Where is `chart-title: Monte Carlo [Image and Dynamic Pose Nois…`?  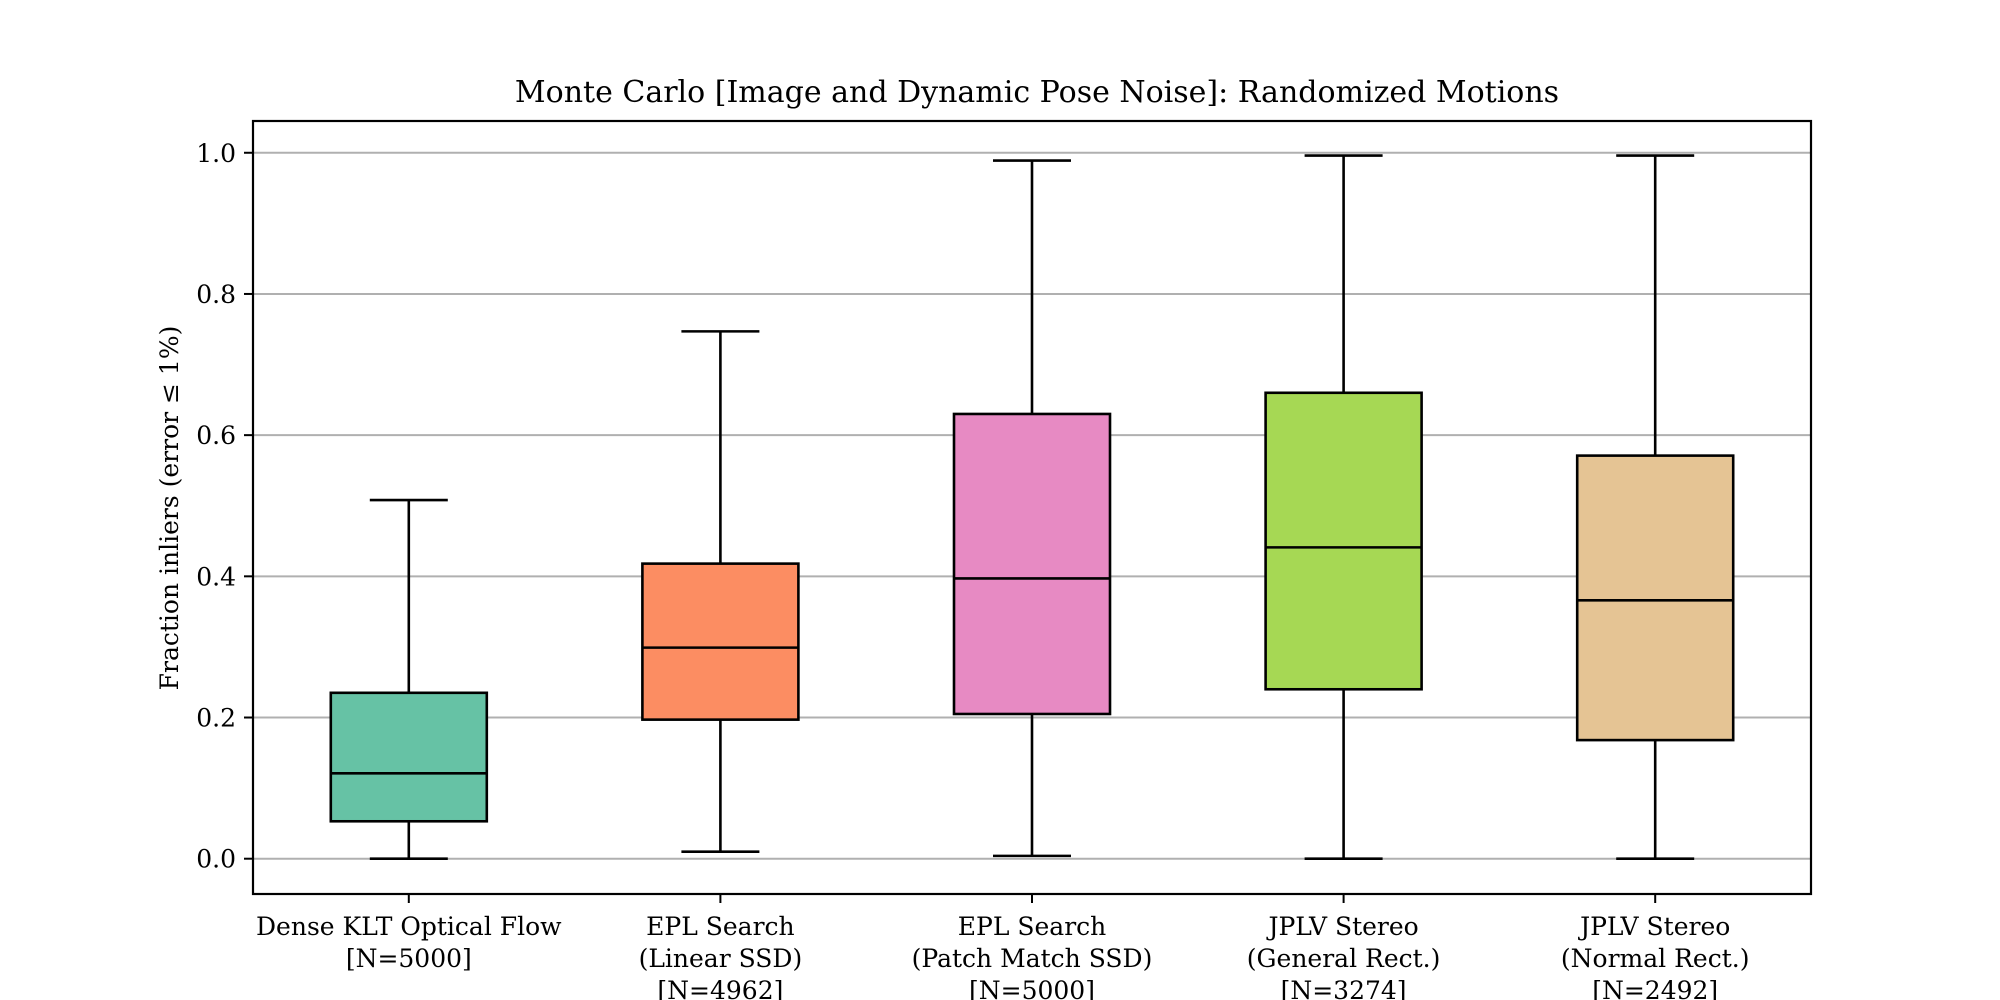 chart-title: Monte Carlo [Image and Dynamic Pose Nois… is located at coordinates (1037, 92).